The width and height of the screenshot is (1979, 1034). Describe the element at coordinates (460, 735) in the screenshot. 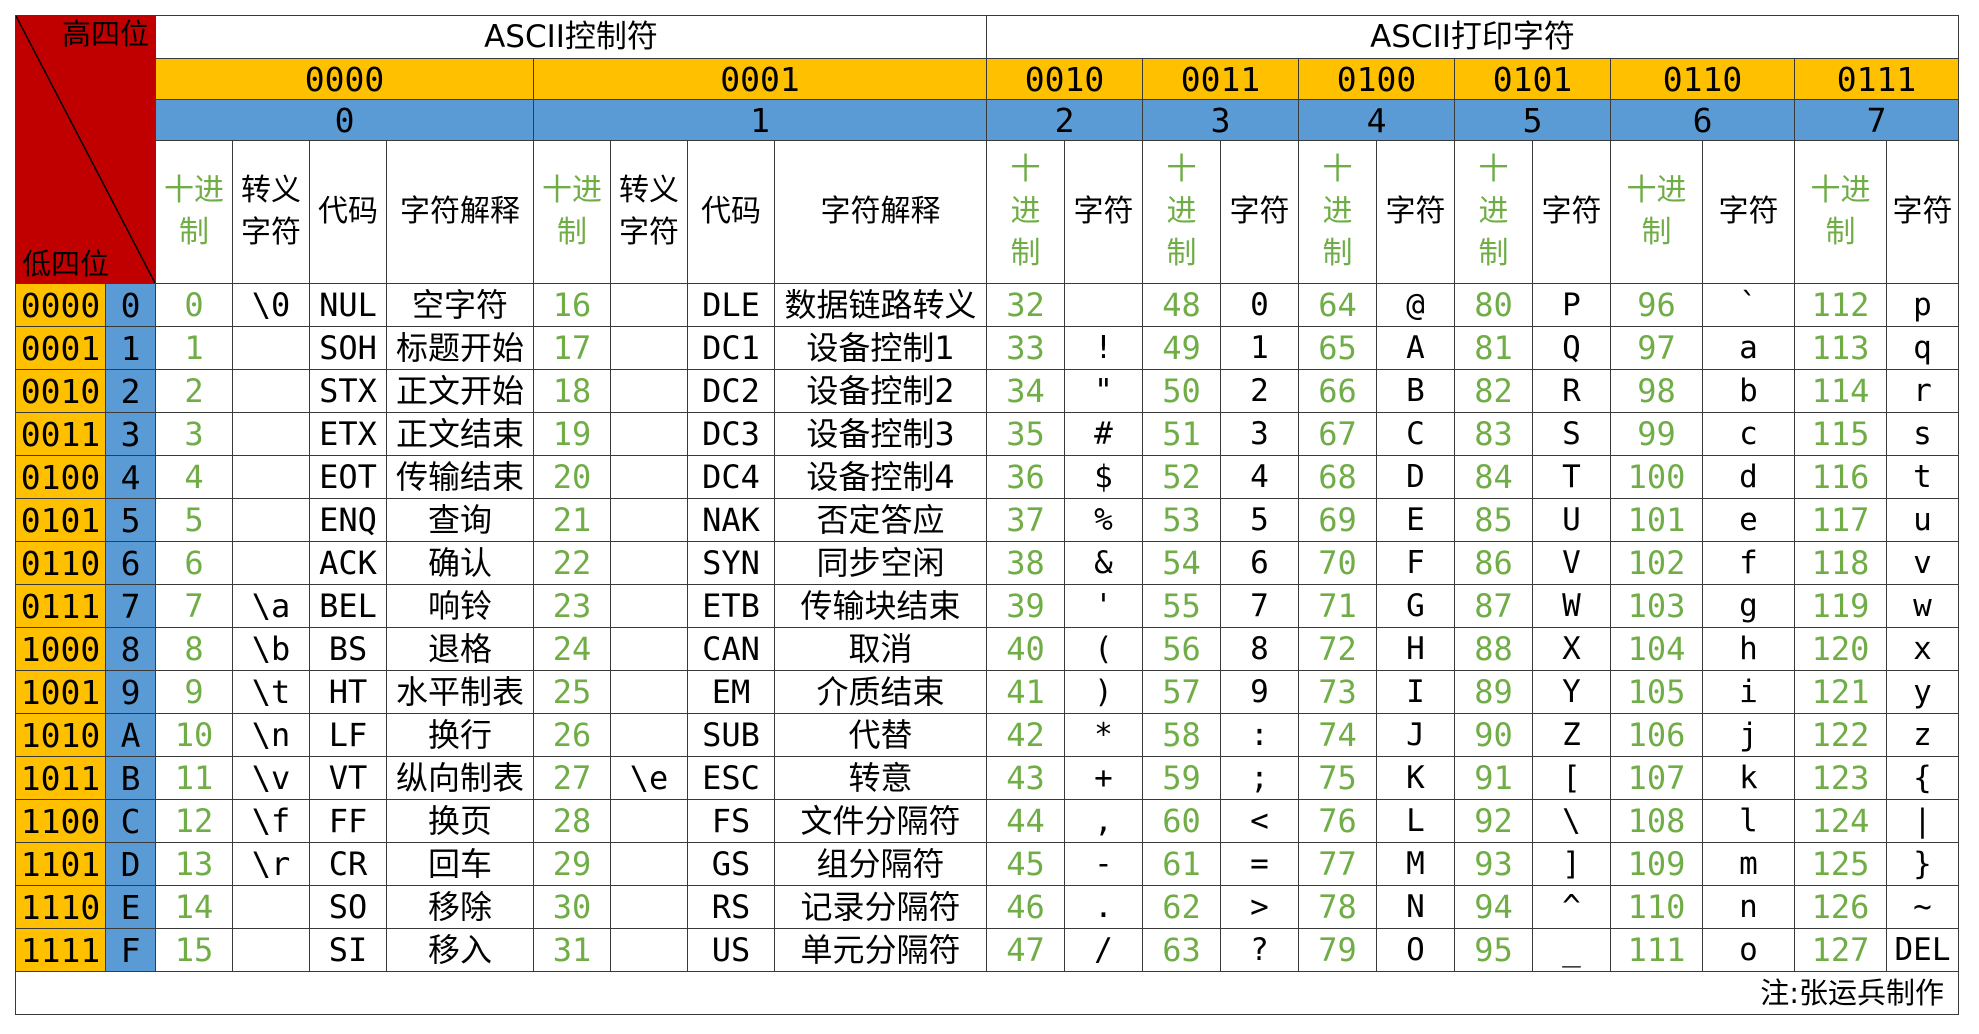

I see `meaning-cell: 换行` at that location.